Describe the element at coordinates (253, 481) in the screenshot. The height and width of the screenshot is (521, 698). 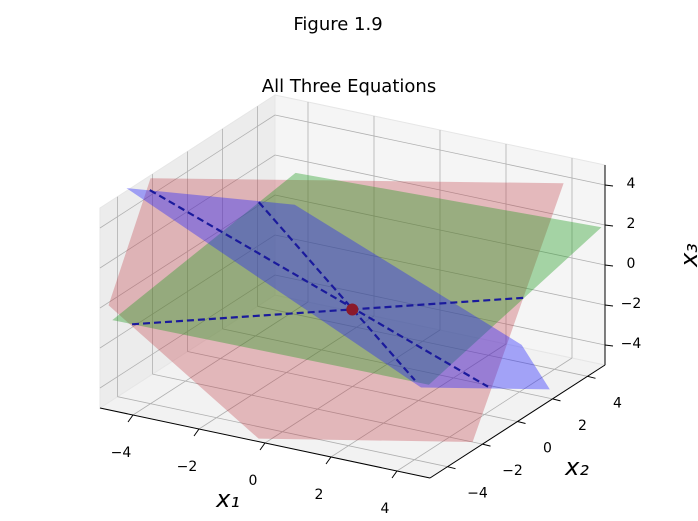
I see `x-tick-label: 0` at that location.